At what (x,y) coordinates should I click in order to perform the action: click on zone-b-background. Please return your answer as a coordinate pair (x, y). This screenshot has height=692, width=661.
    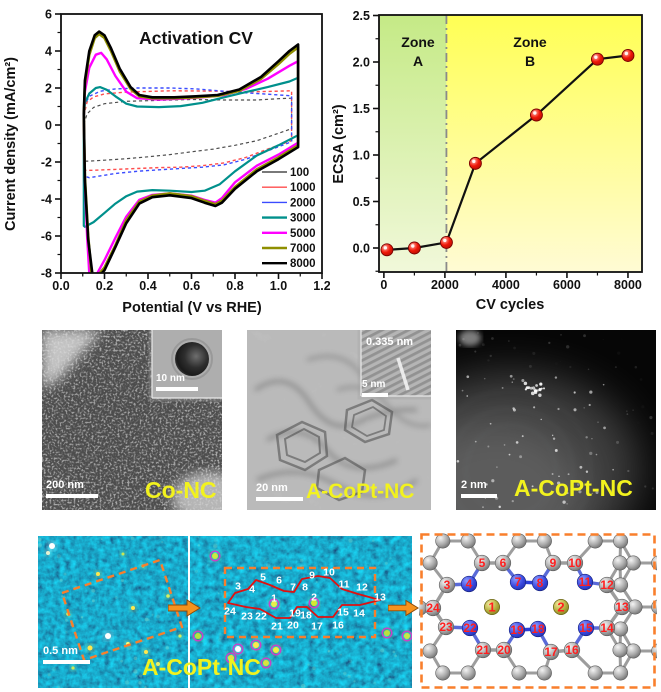
    Looking at the image, I should click on (544, 143).